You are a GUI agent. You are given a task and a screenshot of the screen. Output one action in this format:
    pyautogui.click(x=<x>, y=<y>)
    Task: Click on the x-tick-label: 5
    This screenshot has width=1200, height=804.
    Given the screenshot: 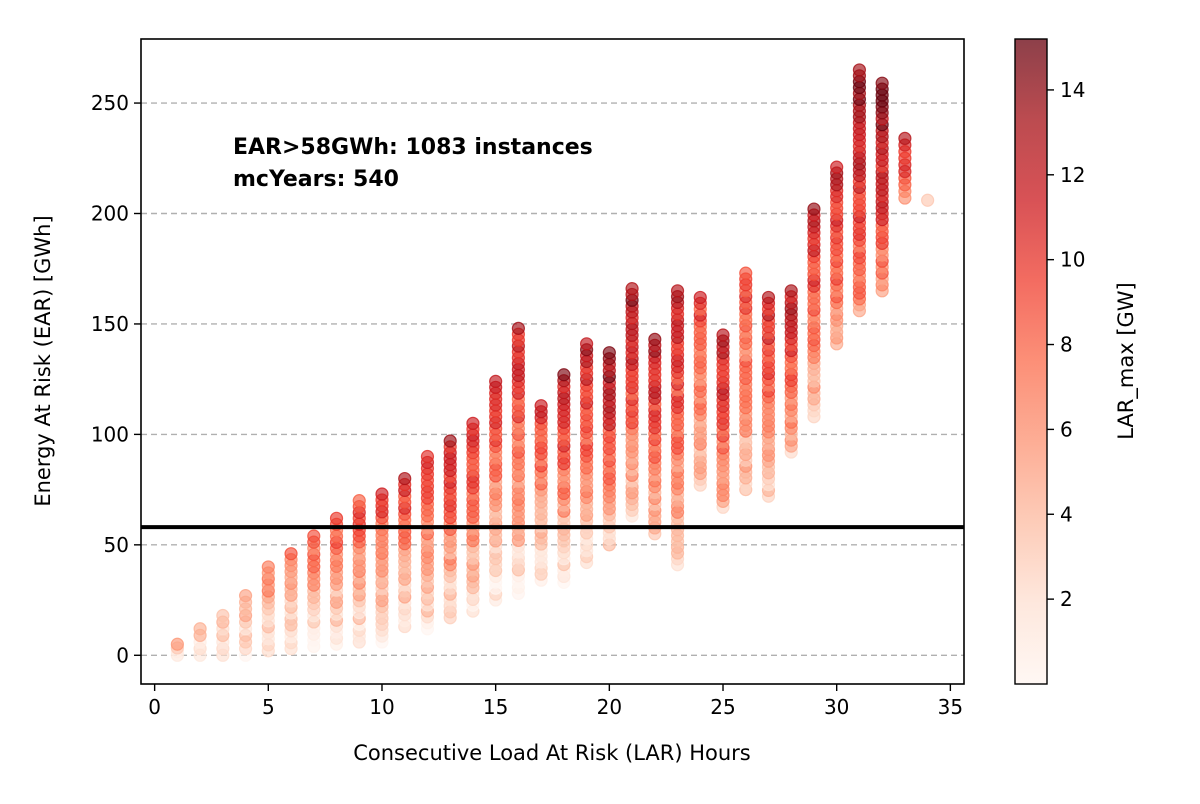 What is the action you would take?
    pyautogui.click(x=268, y=707)
    